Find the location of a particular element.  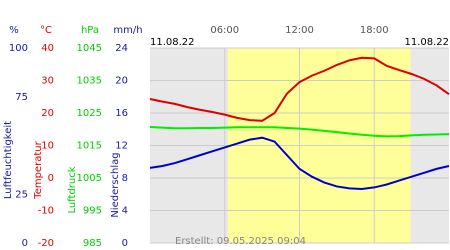

y-tick-label: 1015 is located at coordinates (89, 146).